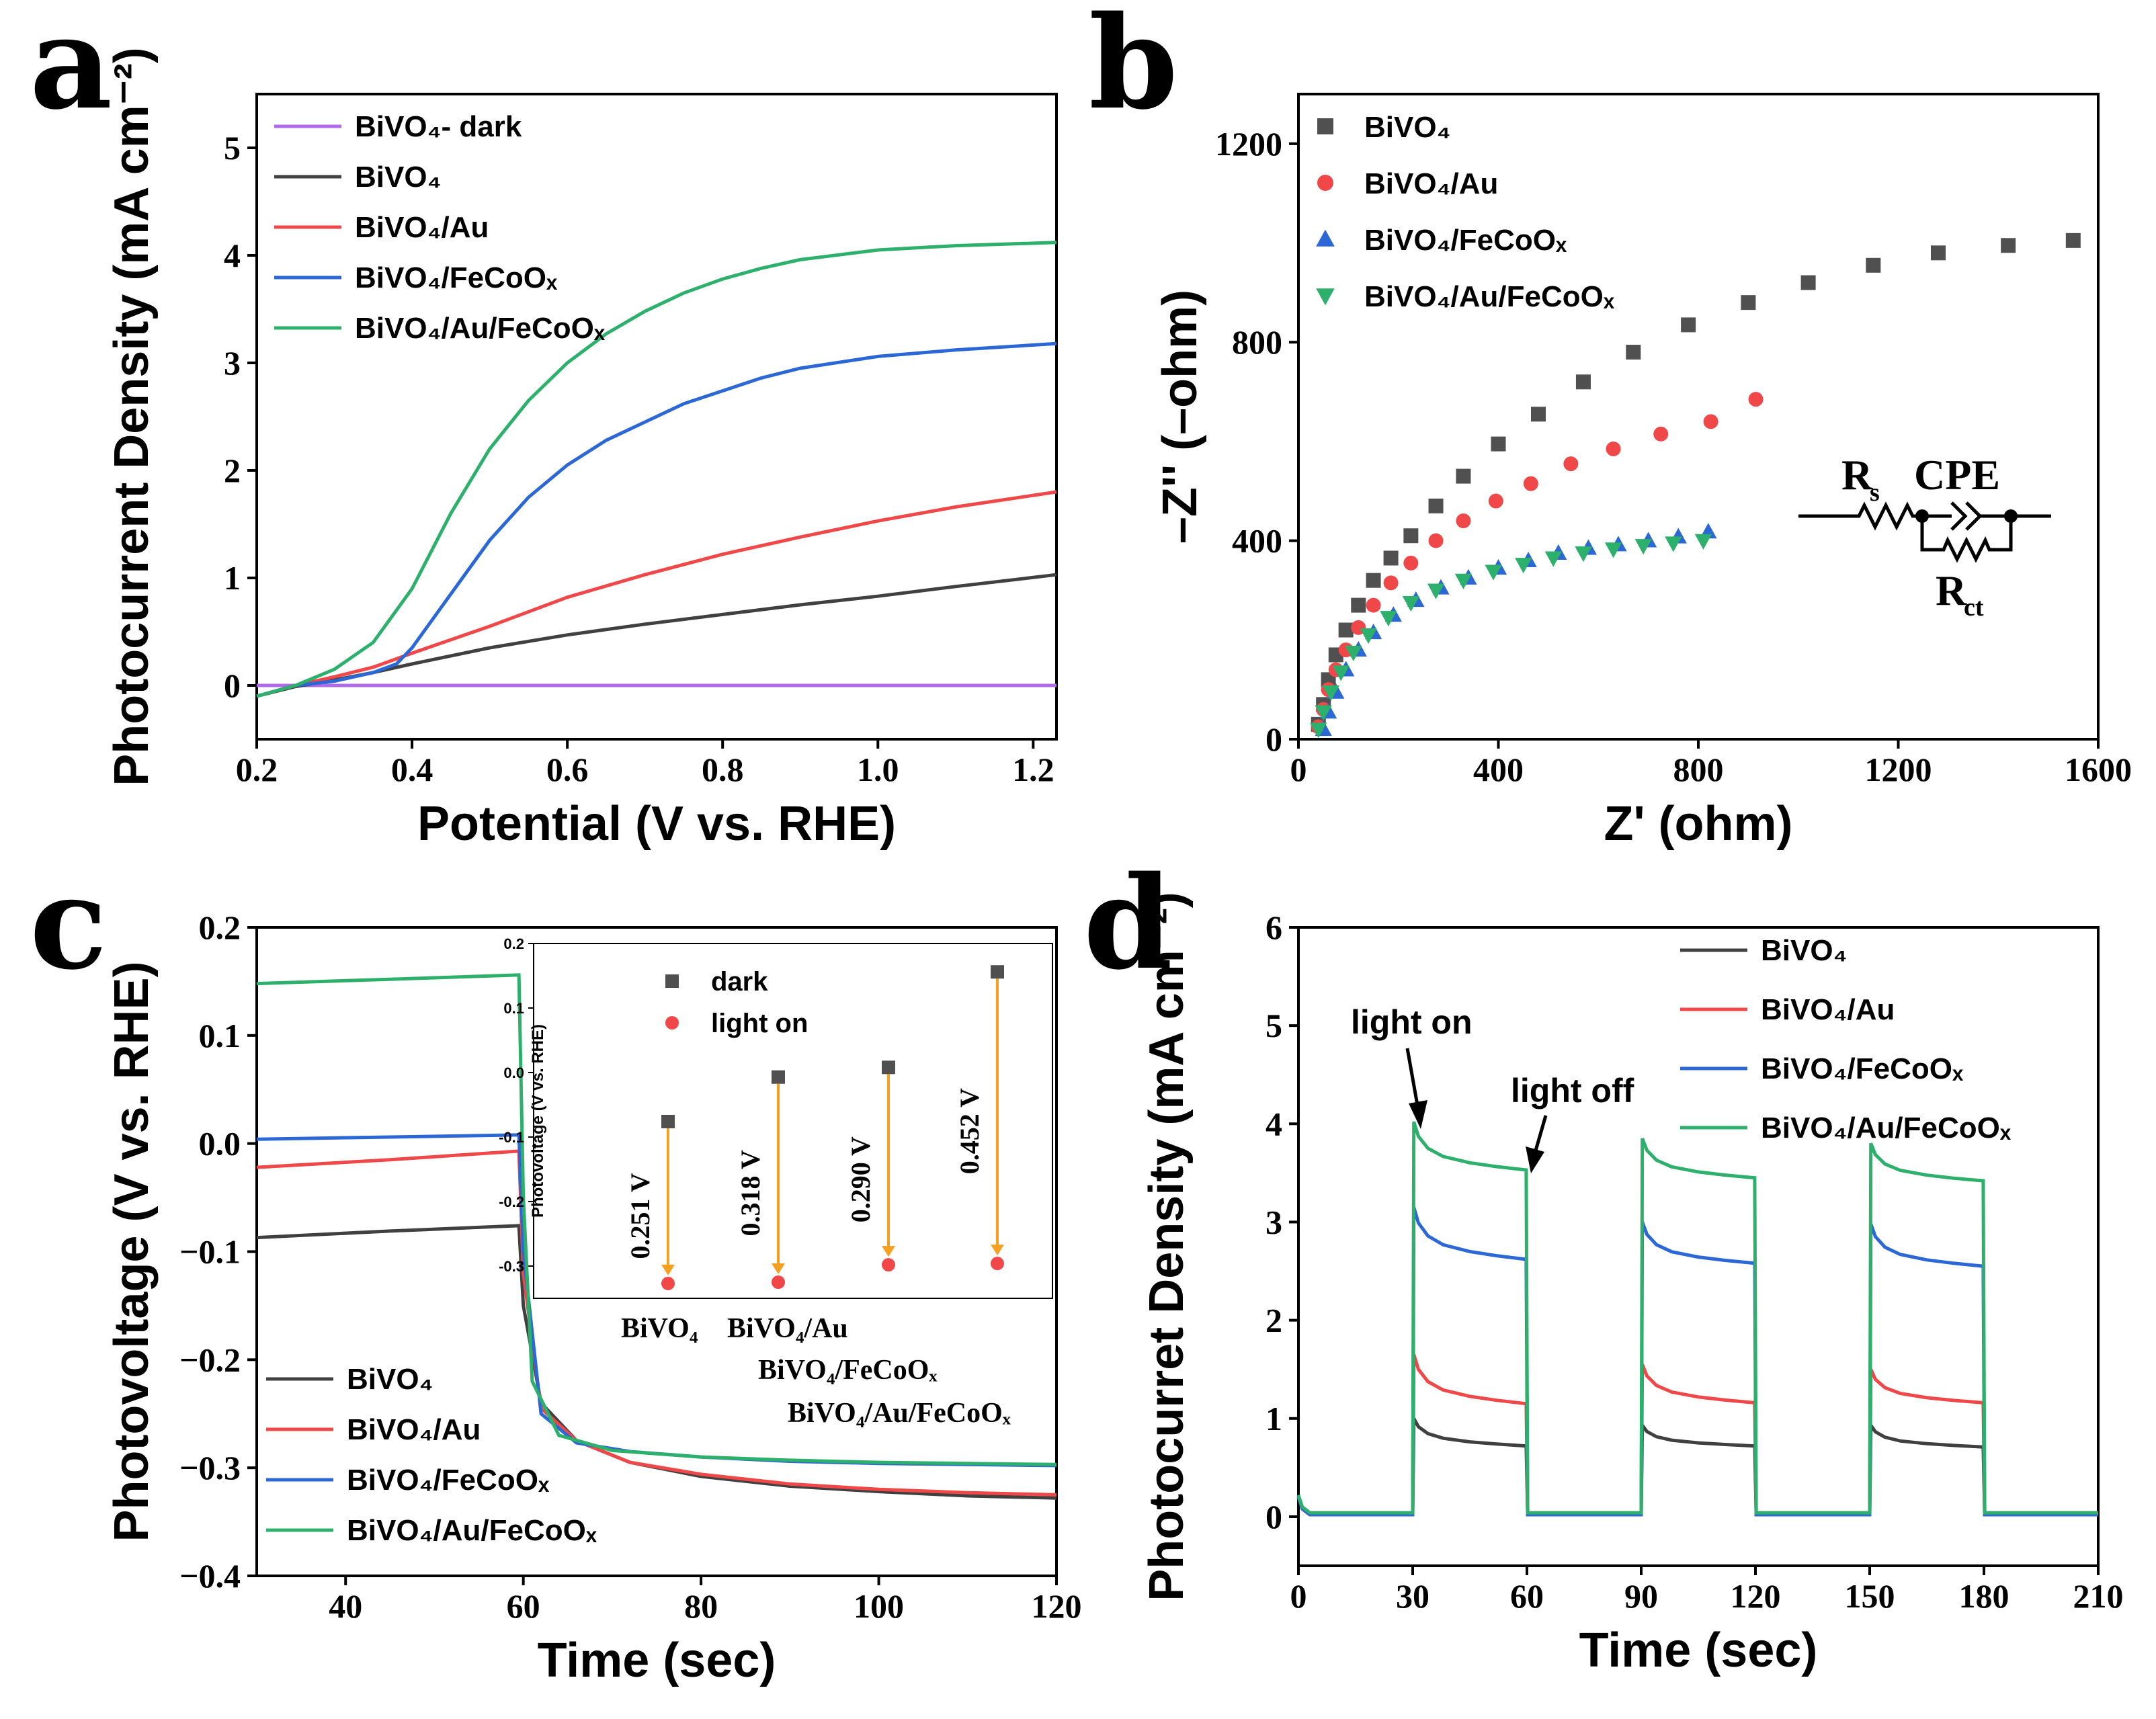 The width and height of the screenshot is (2156, 1719). I want to click on panel-letter-c: c, so click(69, 923).